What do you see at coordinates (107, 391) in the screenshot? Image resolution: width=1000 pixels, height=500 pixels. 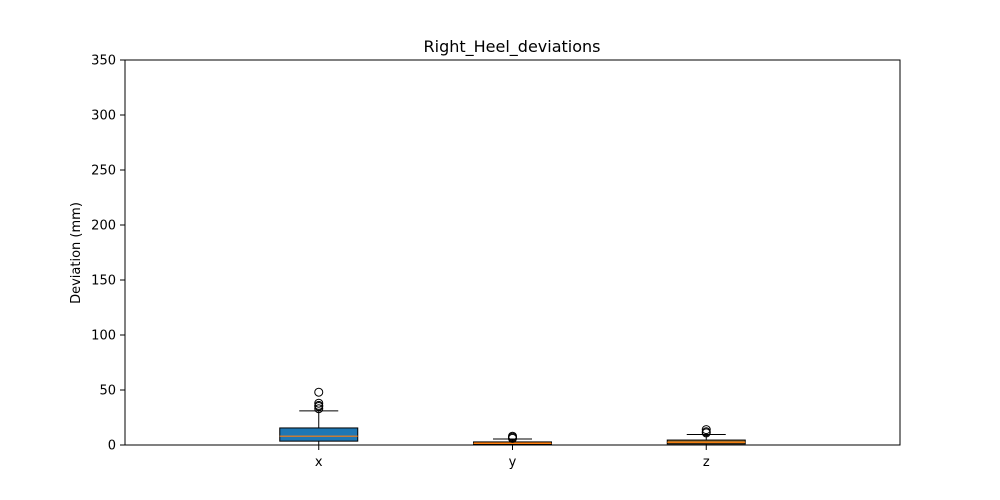 I see `y-tick-label: 50` at bounding box center [107, 391].